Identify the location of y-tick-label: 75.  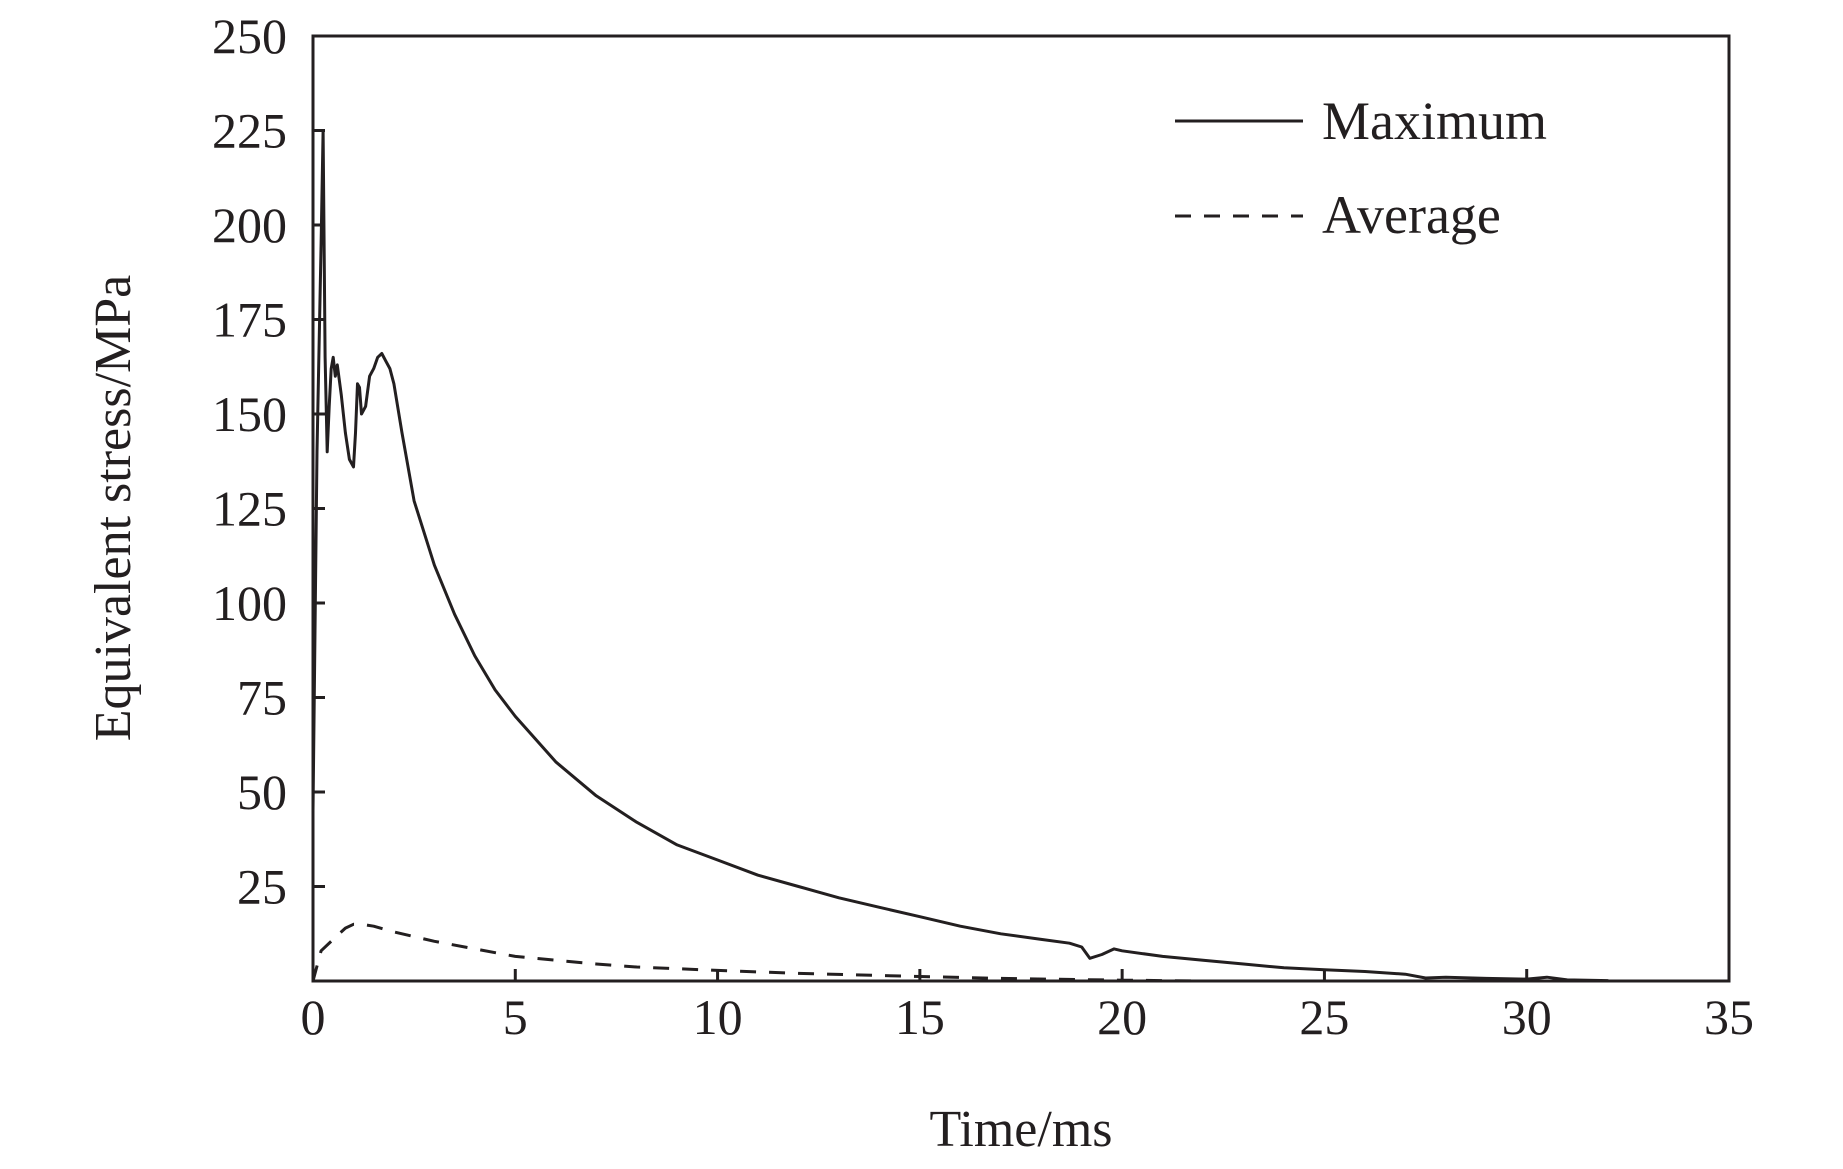
(262, 698).